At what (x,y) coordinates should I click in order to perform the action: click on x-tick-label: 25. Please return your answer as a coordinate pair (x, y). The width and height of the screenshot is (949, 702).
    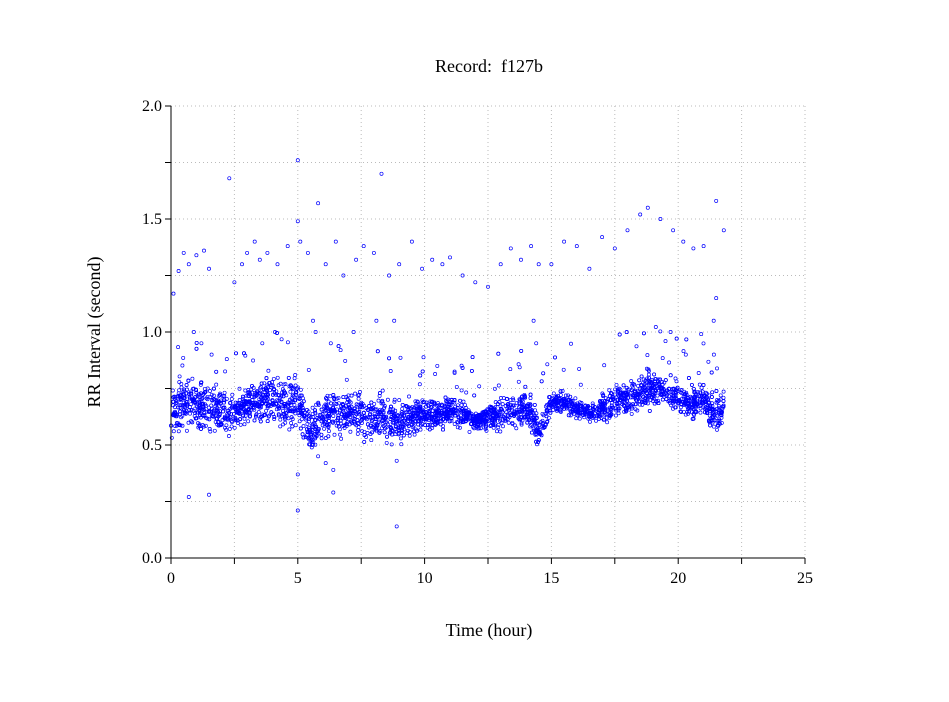
    Looking at the image, I should click on (805, 578).